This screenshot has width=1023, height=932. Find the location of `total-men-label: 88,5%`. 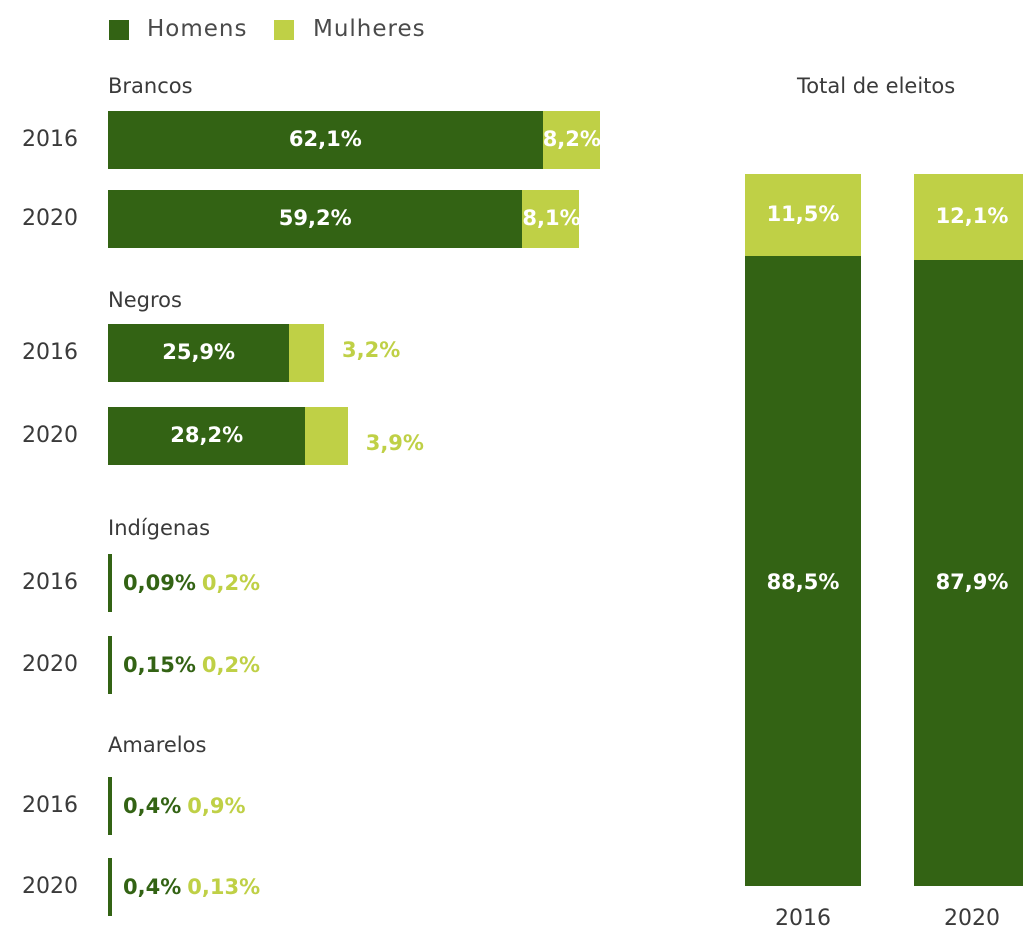

total-men-label: 88,5% is located at coordinates (803, 582).